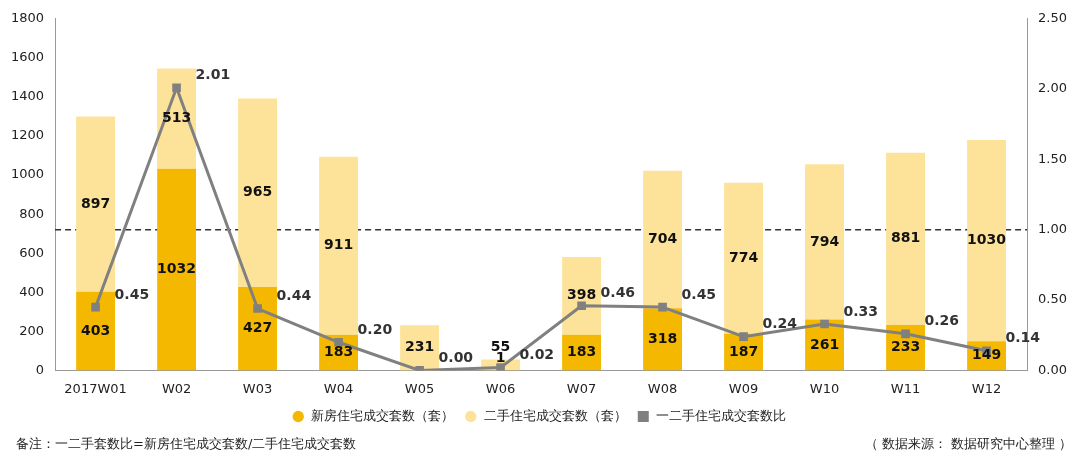 Image resolution: width=1088 pixels, height=465 pixels. What do you see at coordinates (294, 295) in the screenshot?
I see `data-label: 0.44` at bounding box center [294, 295].